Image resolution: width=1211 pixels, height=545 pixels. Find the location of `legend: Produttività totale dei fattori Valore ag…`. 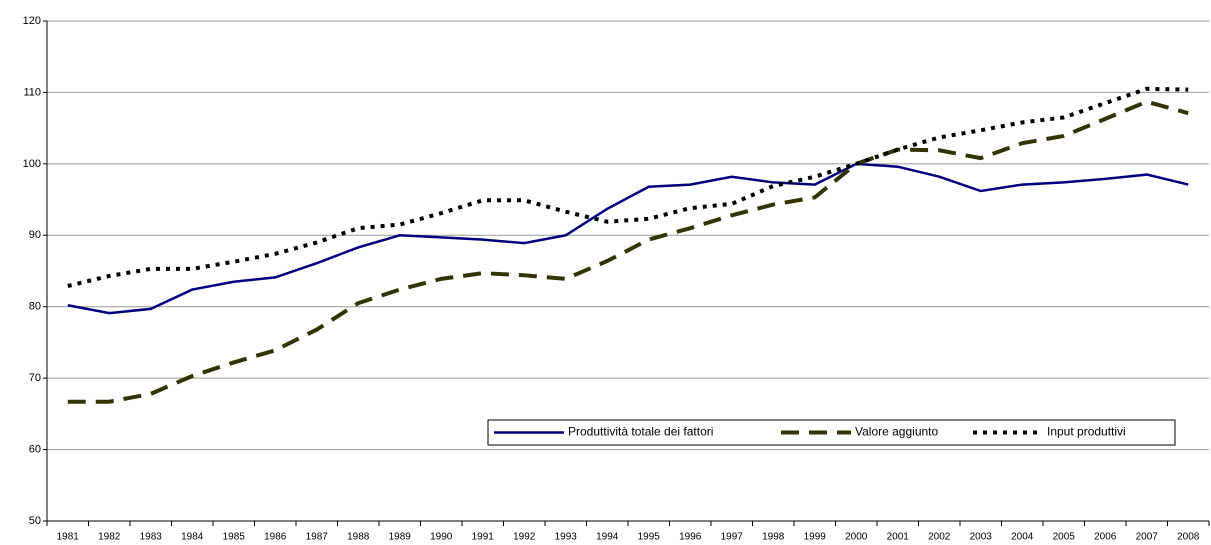

legend: Produttività totale dei fattori Valore ag… is located at coordinates (831, 432).